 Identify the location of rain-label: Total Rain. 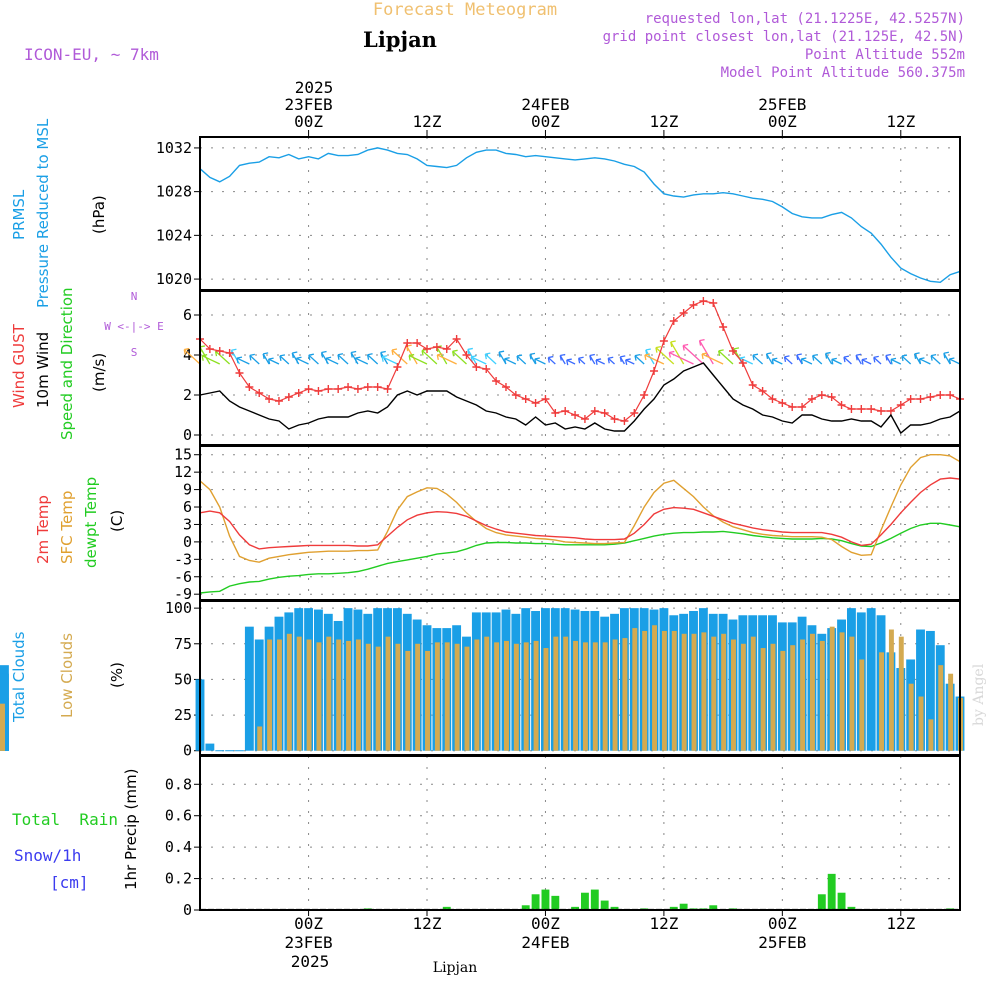
(65, 819).